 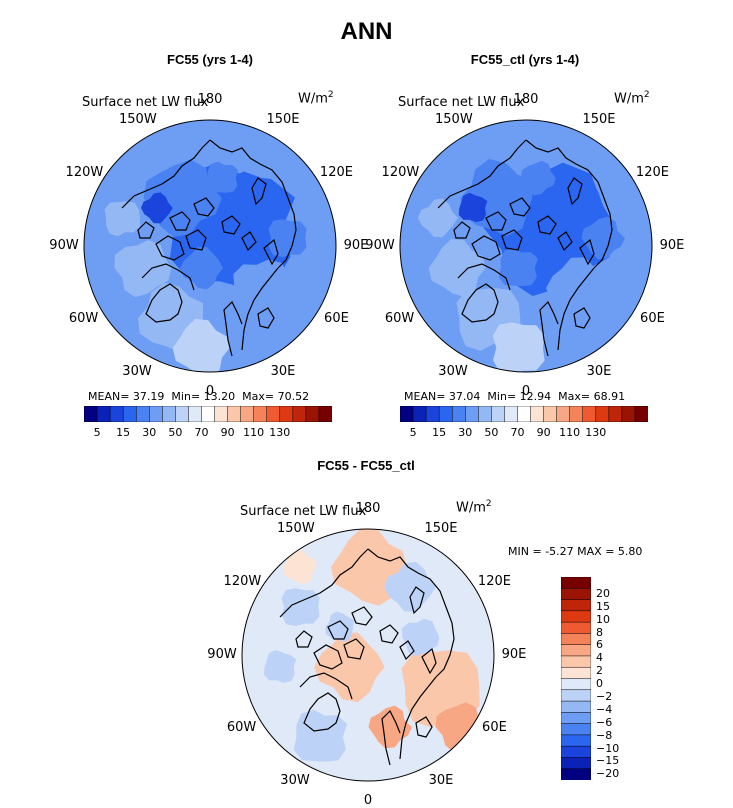 What do you see at coordinates (603, 593) in the screenshot?
I see `colorbar-tick-label: 20` at bounding box center [603, 593].